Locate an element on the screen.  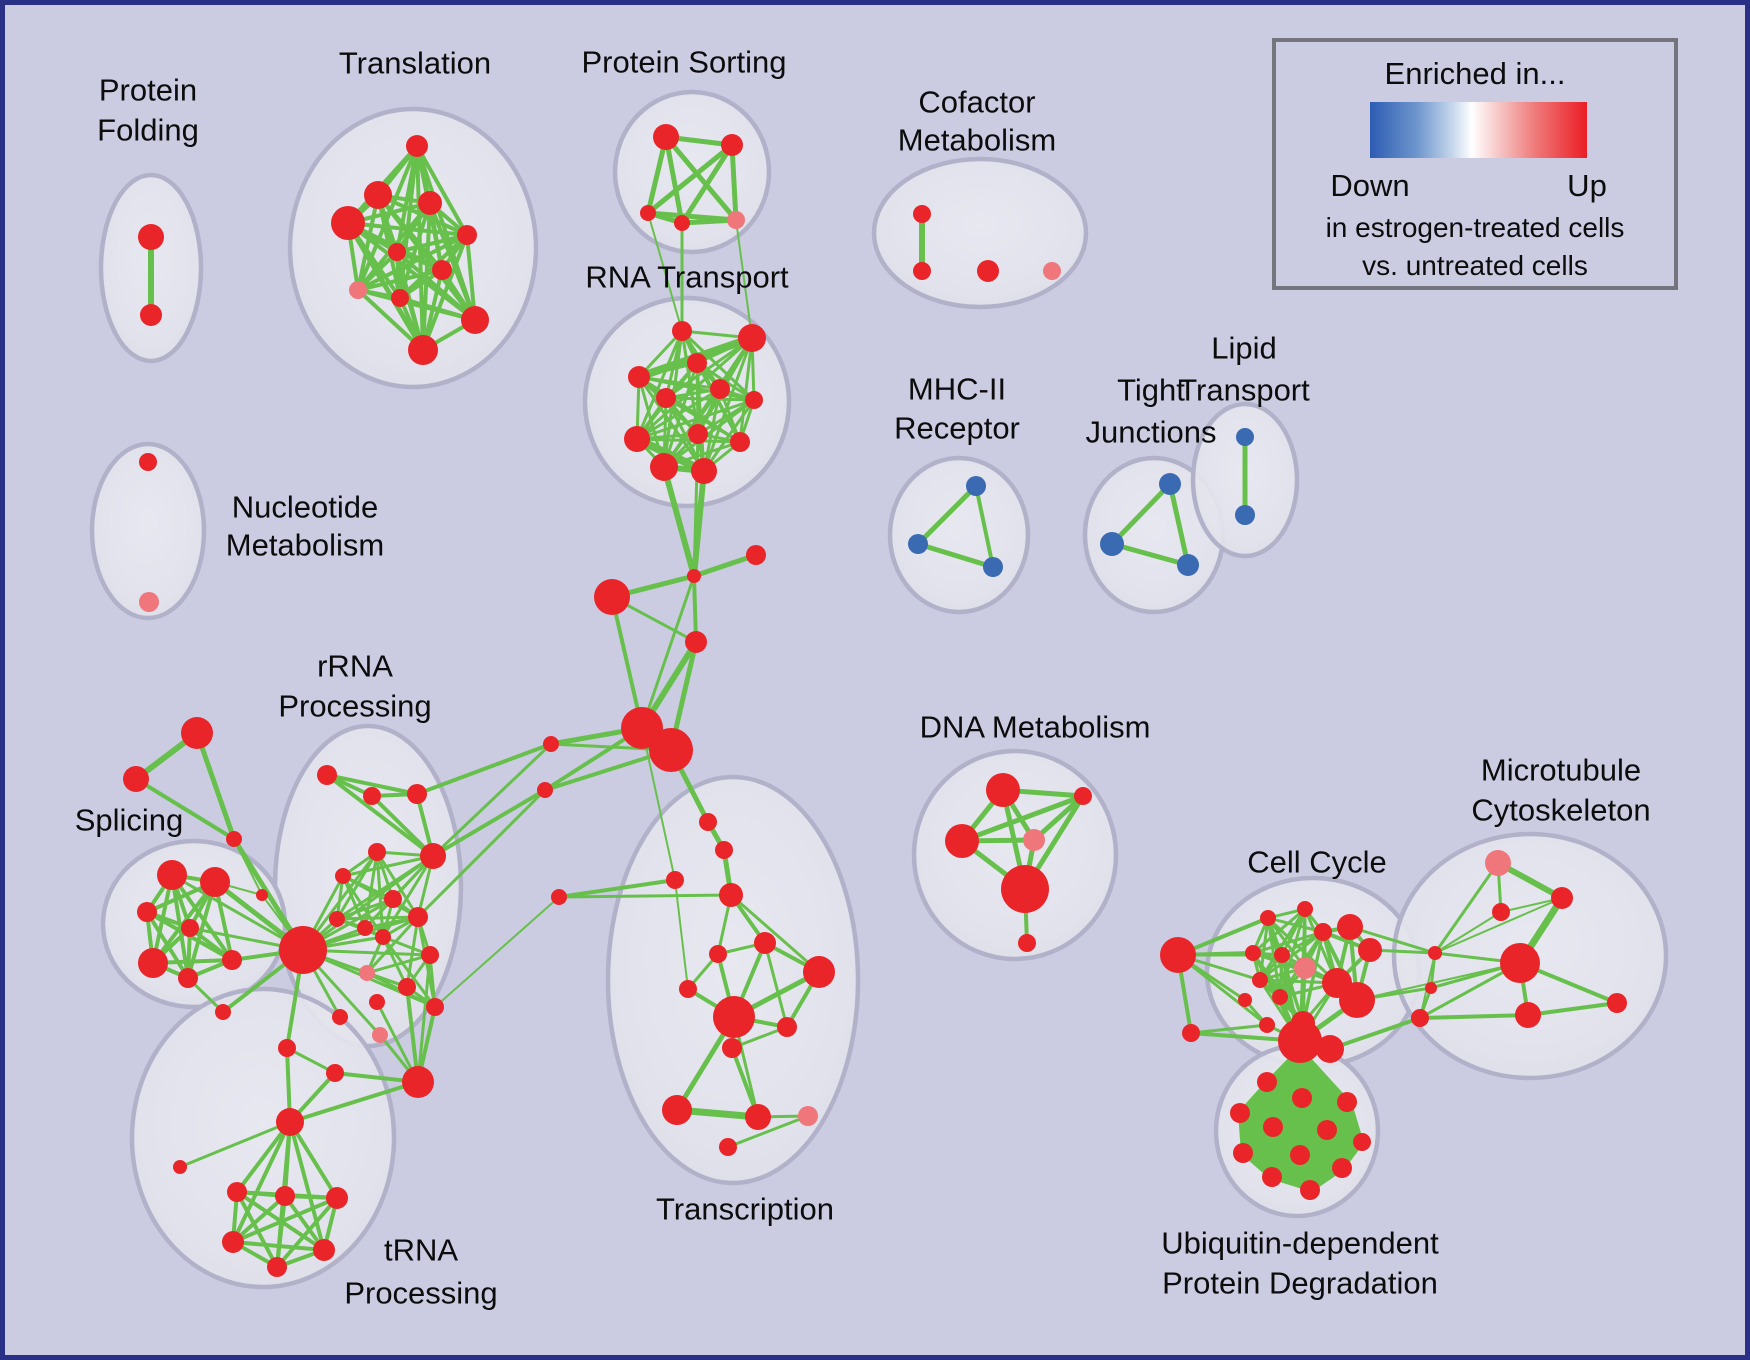
node-rt2 is located at coordinates (752, 338).